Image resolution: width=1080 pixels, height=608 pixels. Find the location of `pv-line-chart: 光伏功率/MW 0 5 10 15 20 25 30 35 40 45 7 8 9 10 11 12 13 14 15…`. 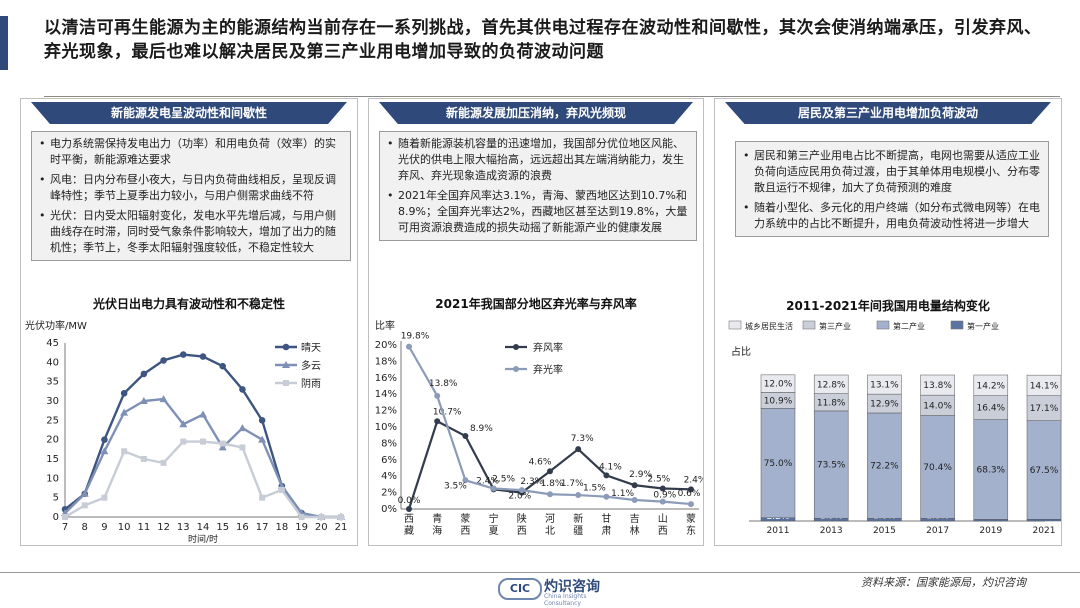

pv-line-chart: 光伏功率/MW 0 5 10 15 20 25 30 35 40 45 7 8 9 10 11 12 13 14 15… is located at coordinates (186, 432).